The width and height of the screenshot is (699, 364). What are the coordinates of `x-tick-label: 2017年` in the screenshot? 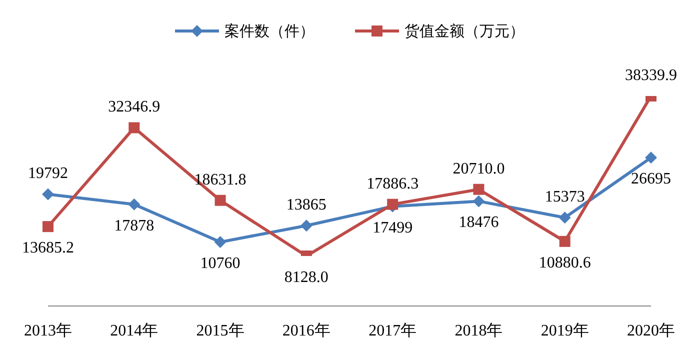 It's located at (392, 331).